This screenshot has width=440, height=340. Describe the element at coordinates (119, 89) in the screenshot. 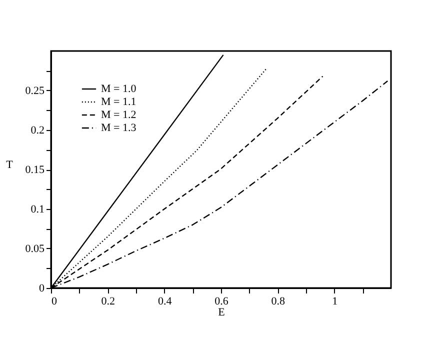

I see `legend-label: M = 1.0` at that location.